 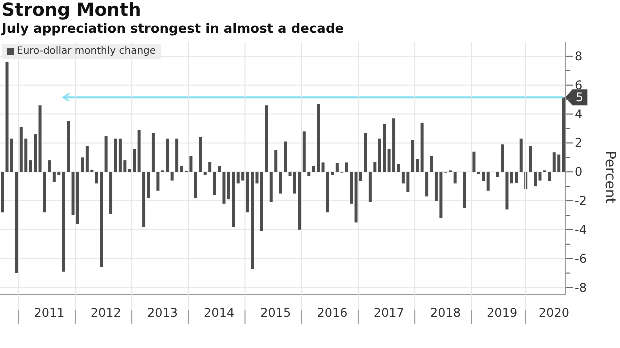 I want to click on ref-line-label: 5, so click(x=580, y=97).